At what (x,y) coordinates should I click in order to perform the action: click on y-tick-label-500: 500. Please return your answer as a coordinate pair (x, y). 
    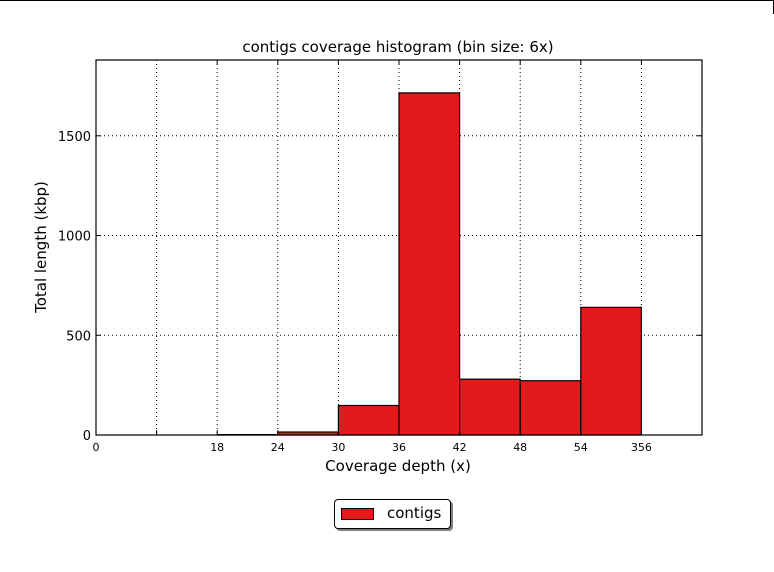
    Looking at the image, I should click on (78, 336).